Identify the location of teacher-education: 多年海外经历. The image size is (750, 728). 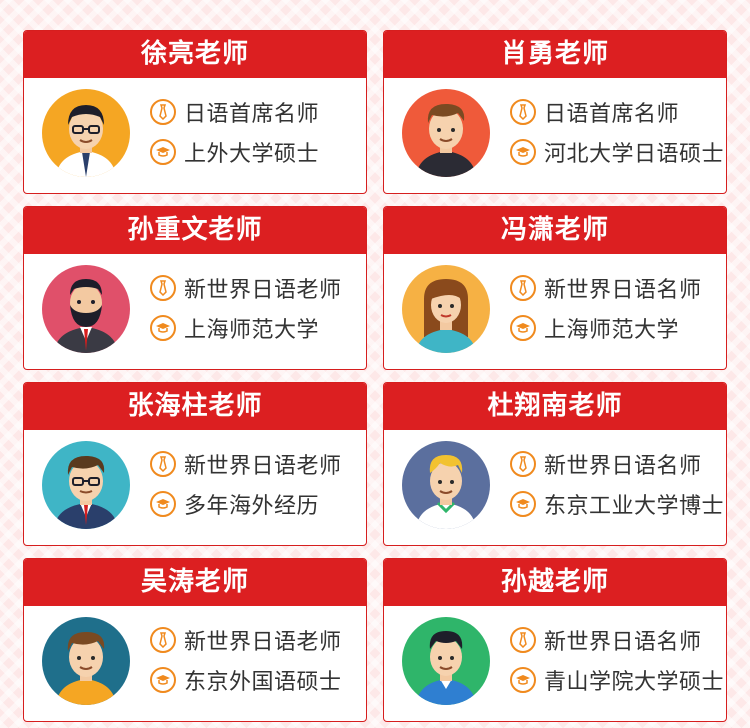
(252, 506).